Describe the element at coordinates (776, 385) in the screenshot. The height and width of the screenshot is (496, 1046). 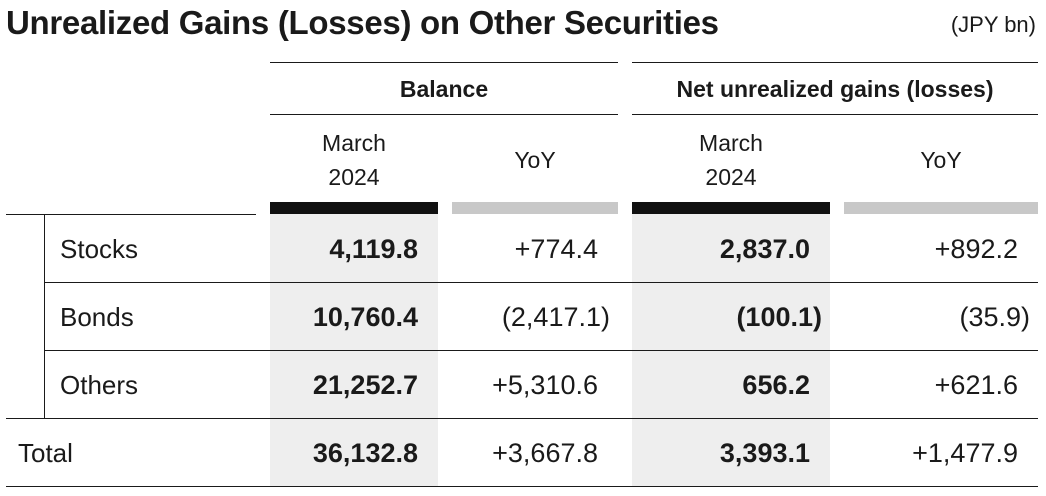
I see `cell-others-net: 656.2` at that location.